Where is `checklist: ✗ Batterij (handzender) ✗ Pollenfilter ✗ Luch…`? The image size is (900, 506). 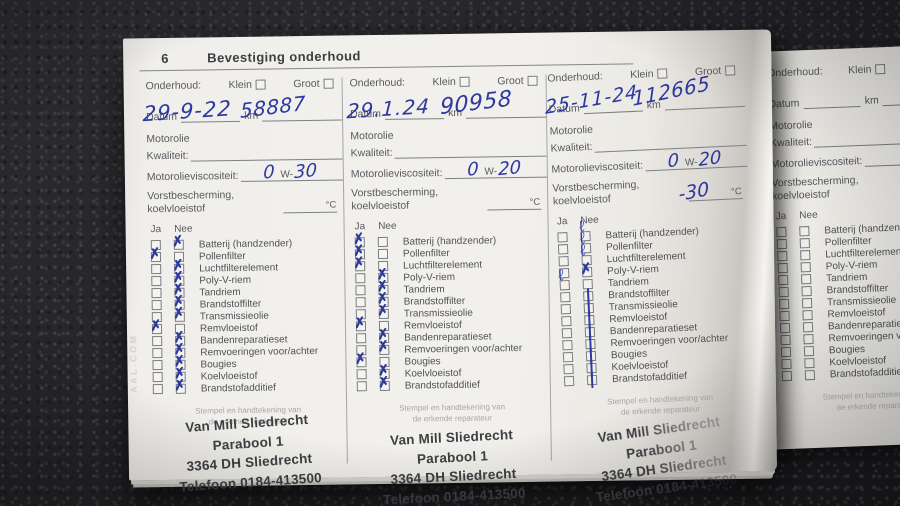 checklist: ✗ Batterij (handzender) ✗ Pollenfilter ✗ Luch… is located at coordinates (451, 311).